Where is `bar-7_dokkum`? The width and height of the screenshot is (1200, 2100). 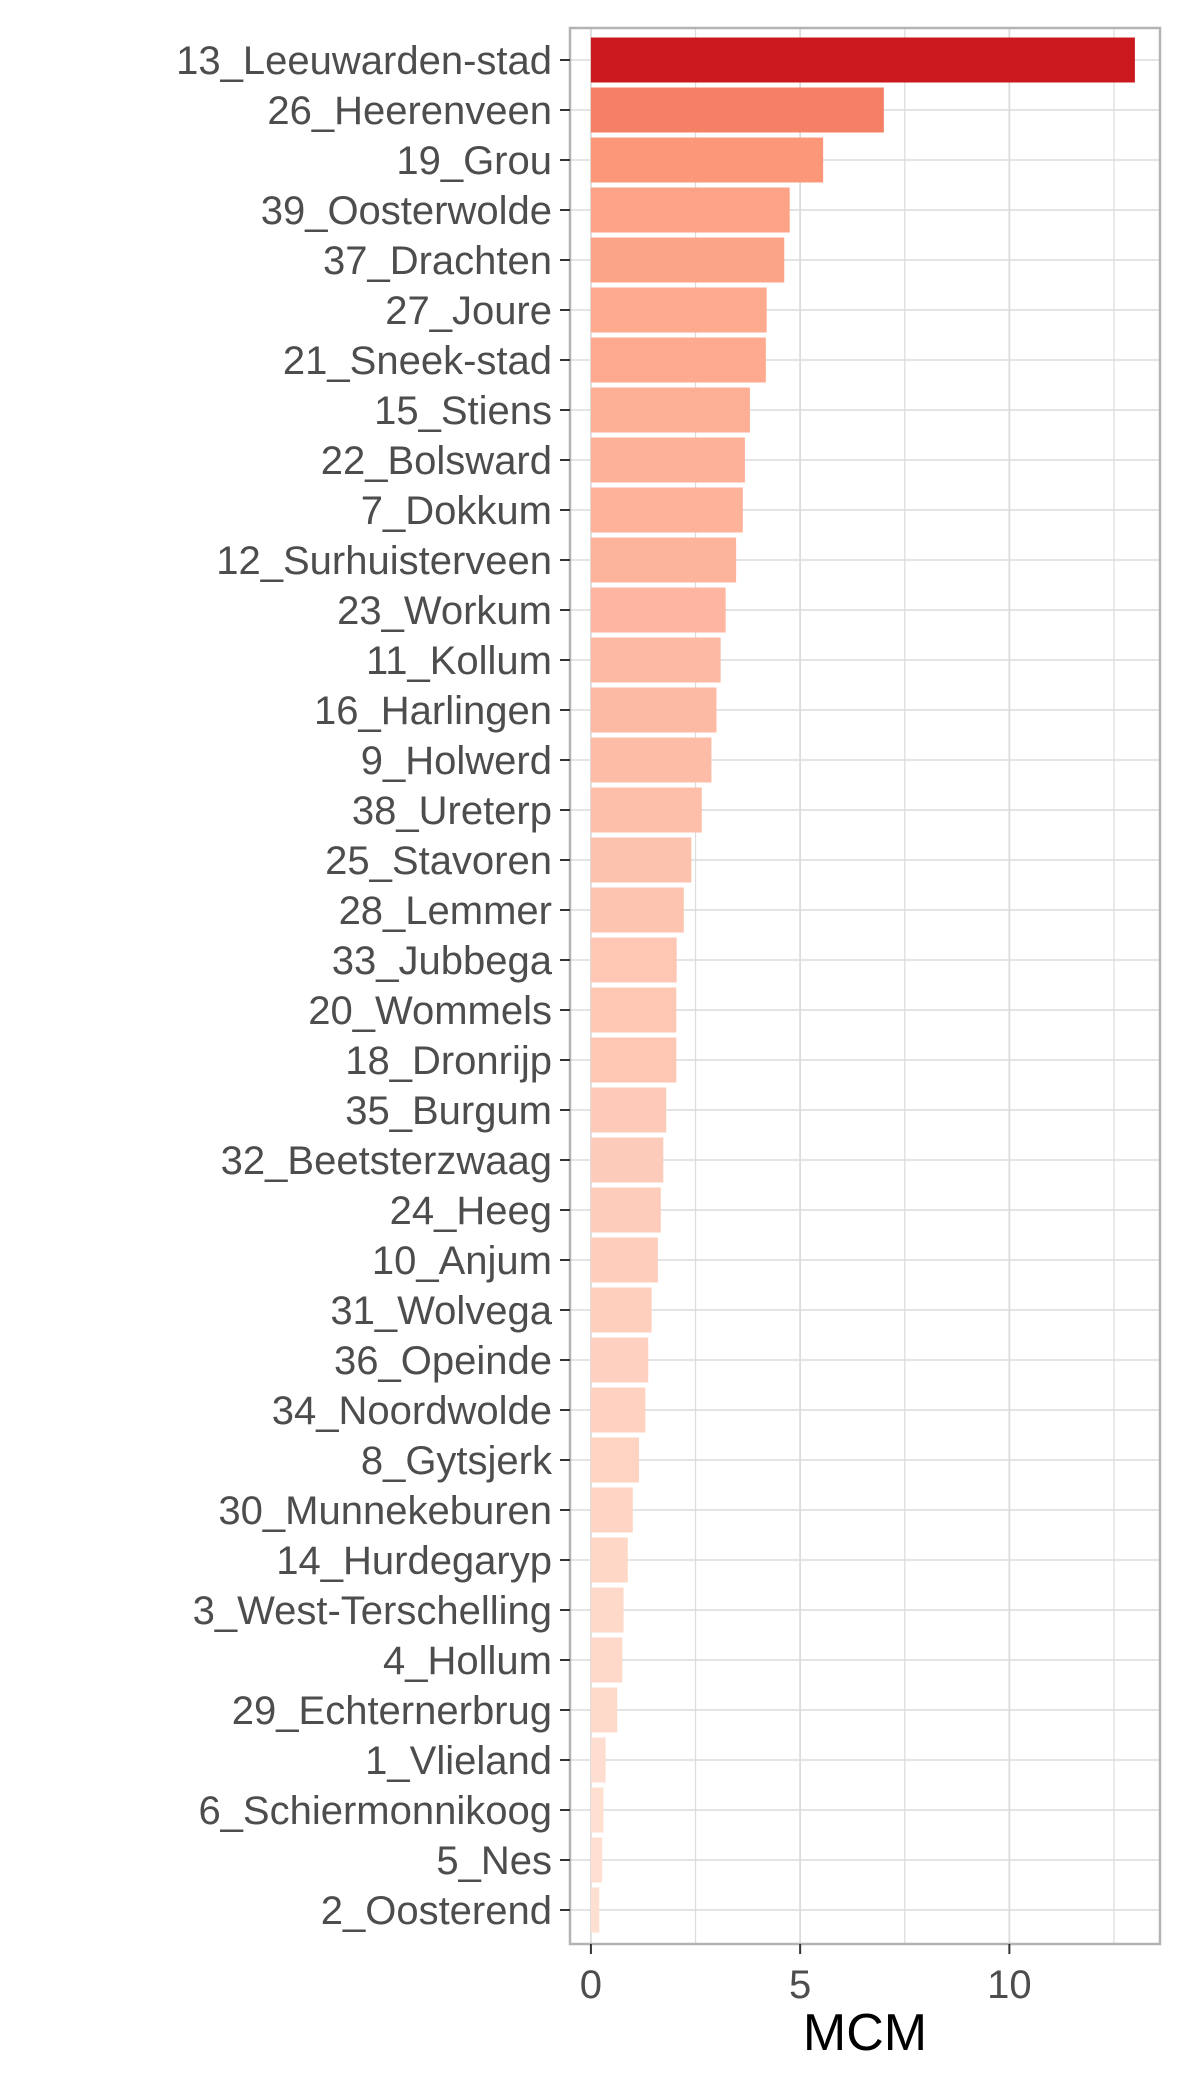 bar-7_dokkum is located at coordinates (666, 510).